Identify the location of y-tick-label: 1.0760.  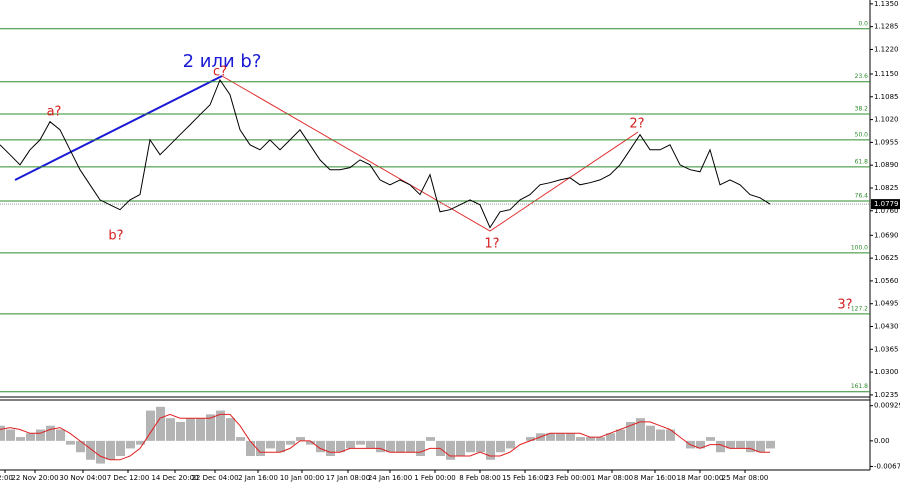
(886, 211).